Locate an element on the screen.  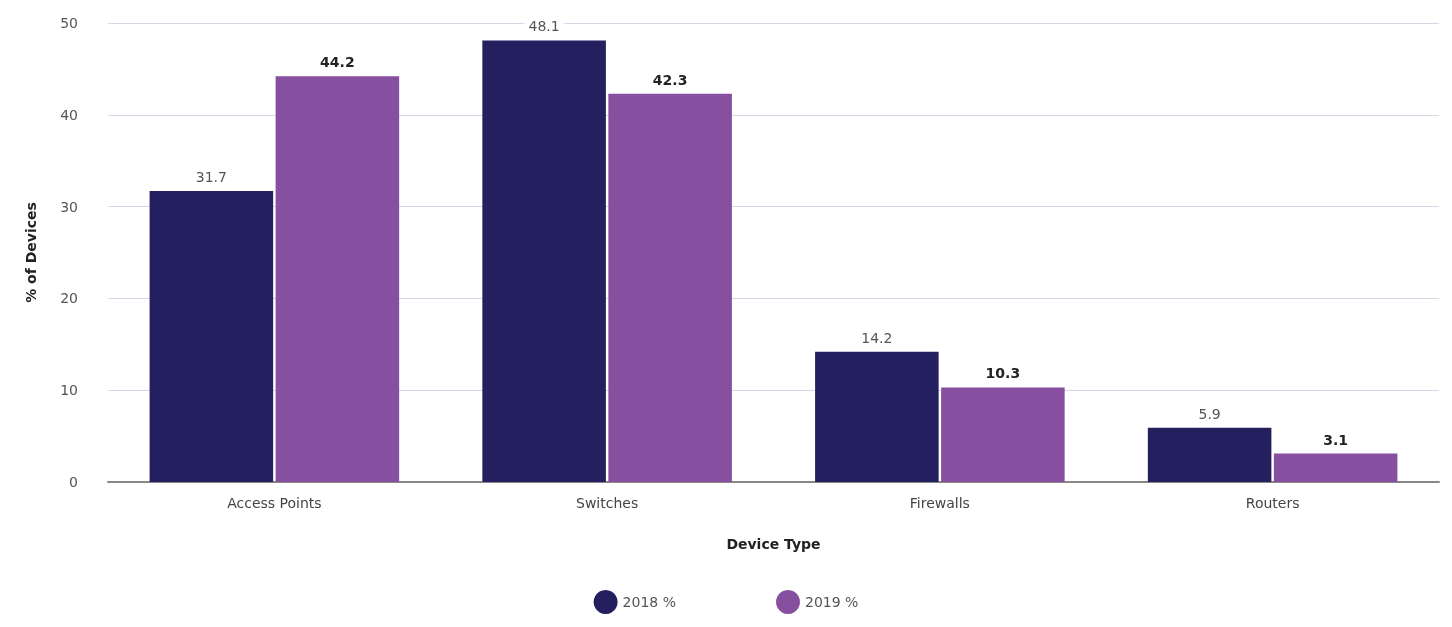
x-tick-label: Routers is located at coordinates (1272, 503).